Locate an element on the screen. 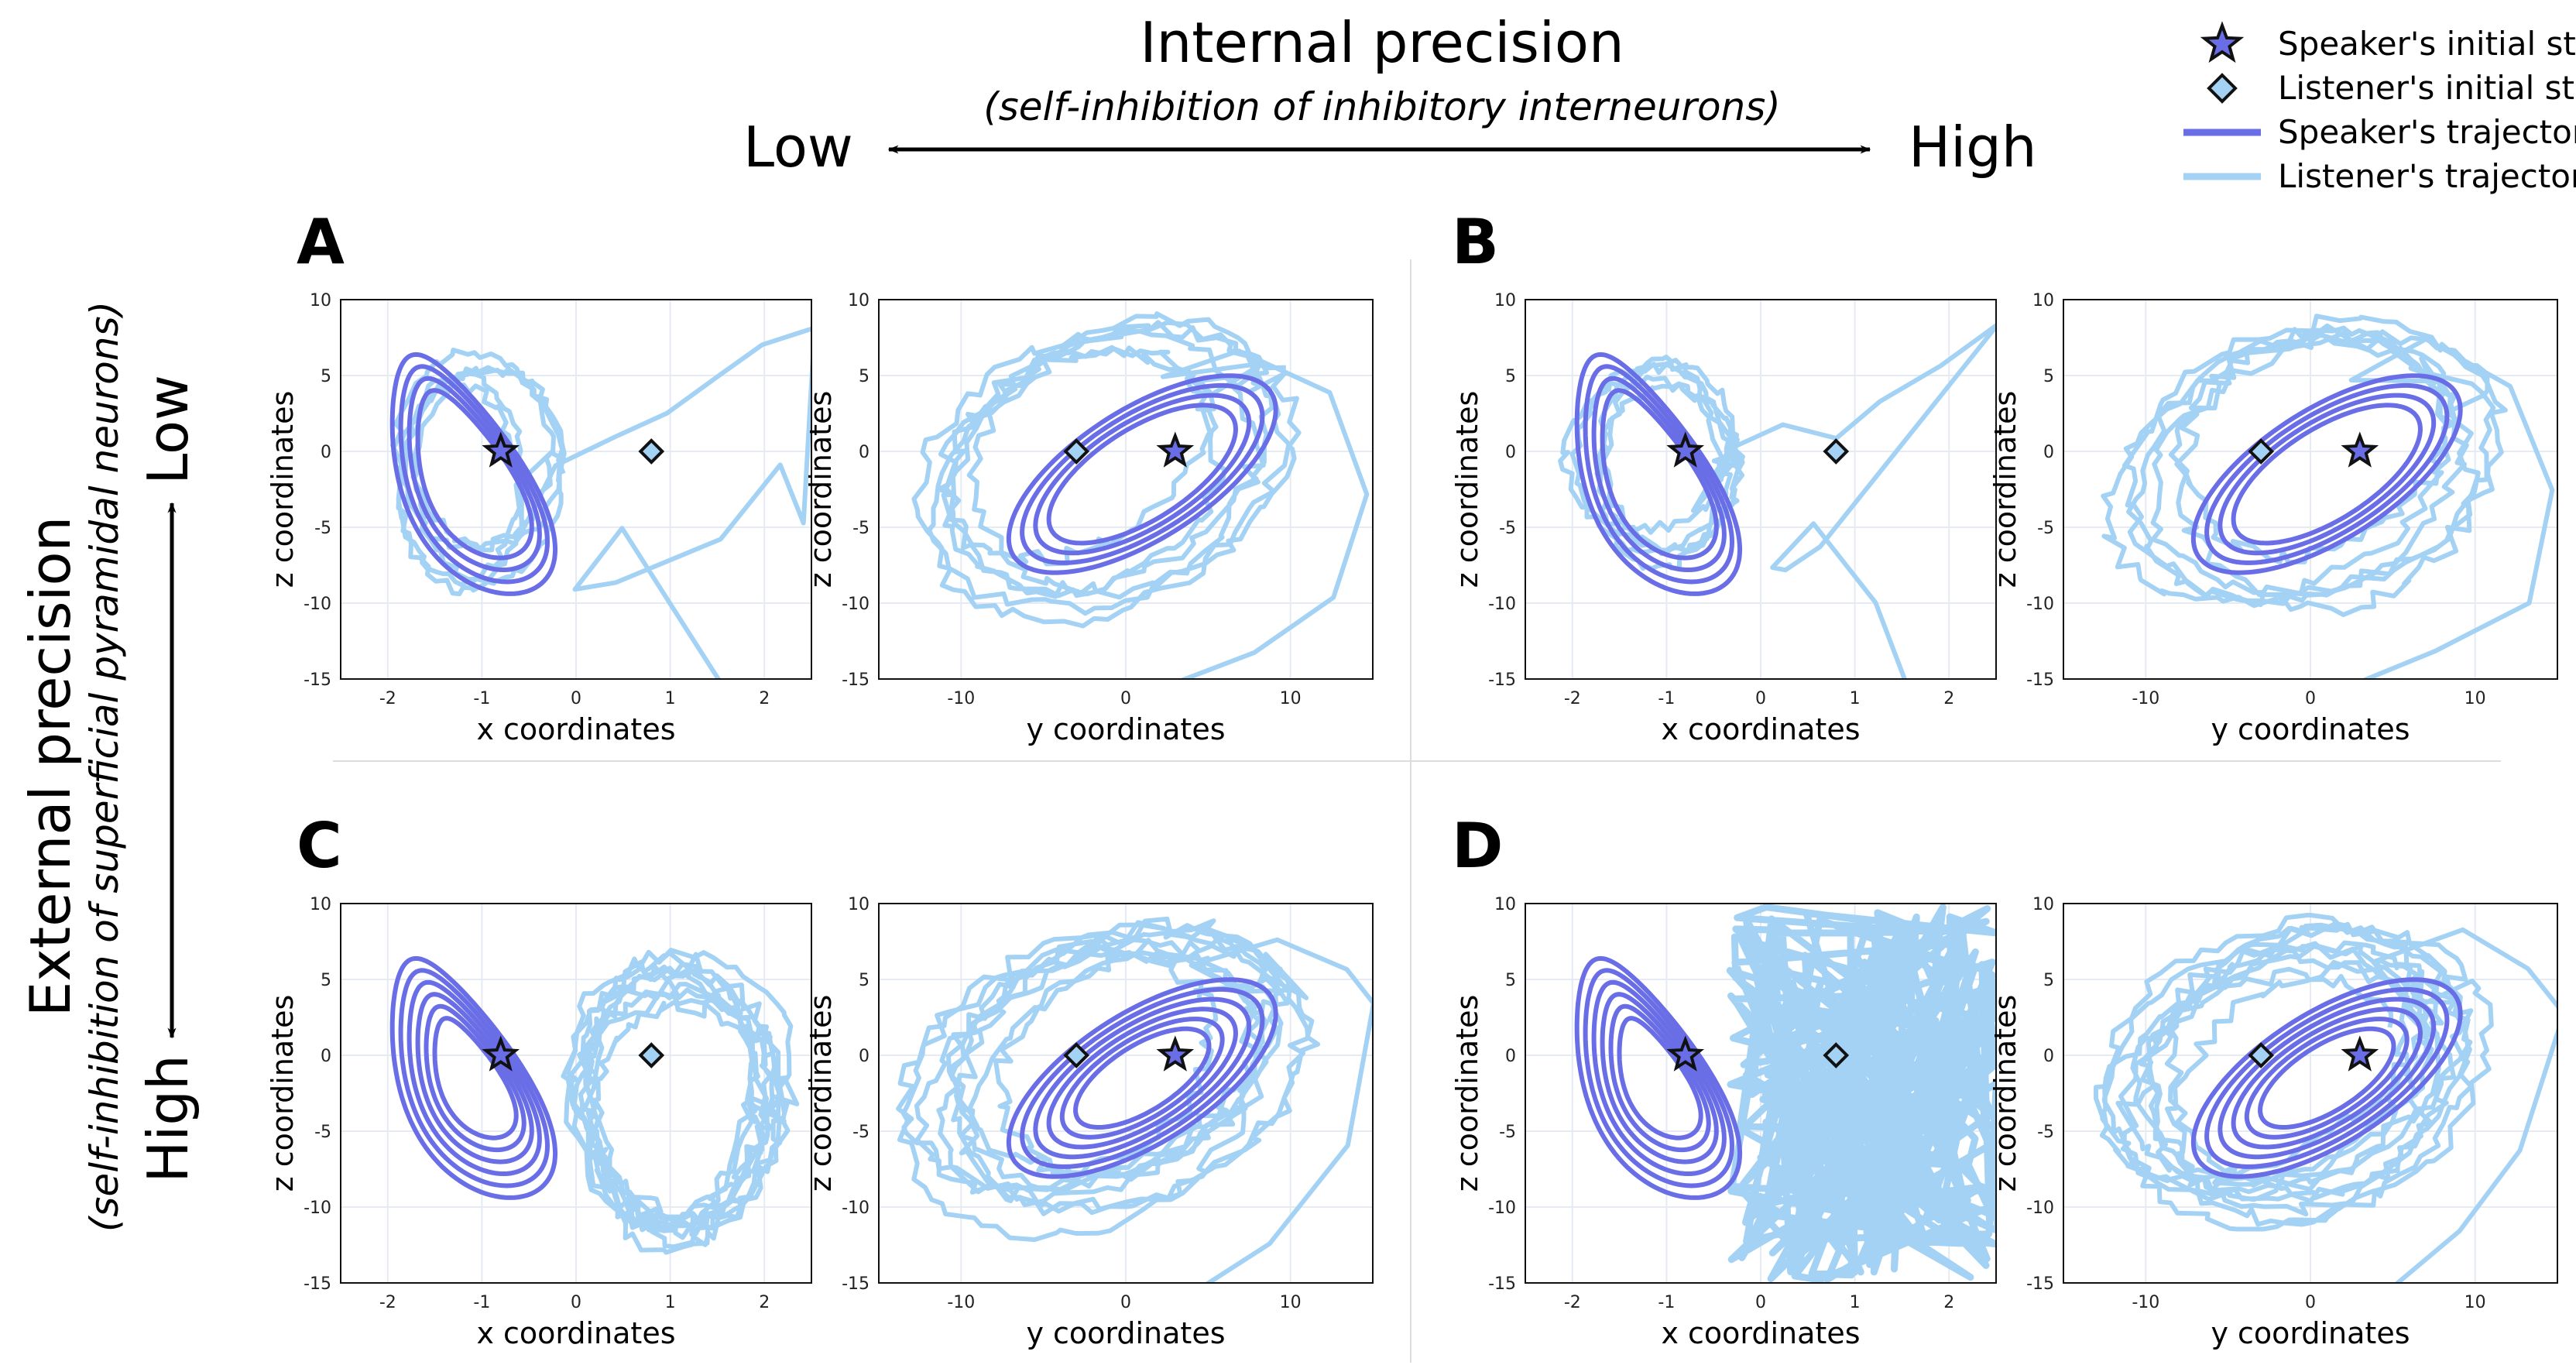 Image resolution: width=2576 pixels, height=1365 pixels. panel-letter: B is located at coordinates (1475, 242).